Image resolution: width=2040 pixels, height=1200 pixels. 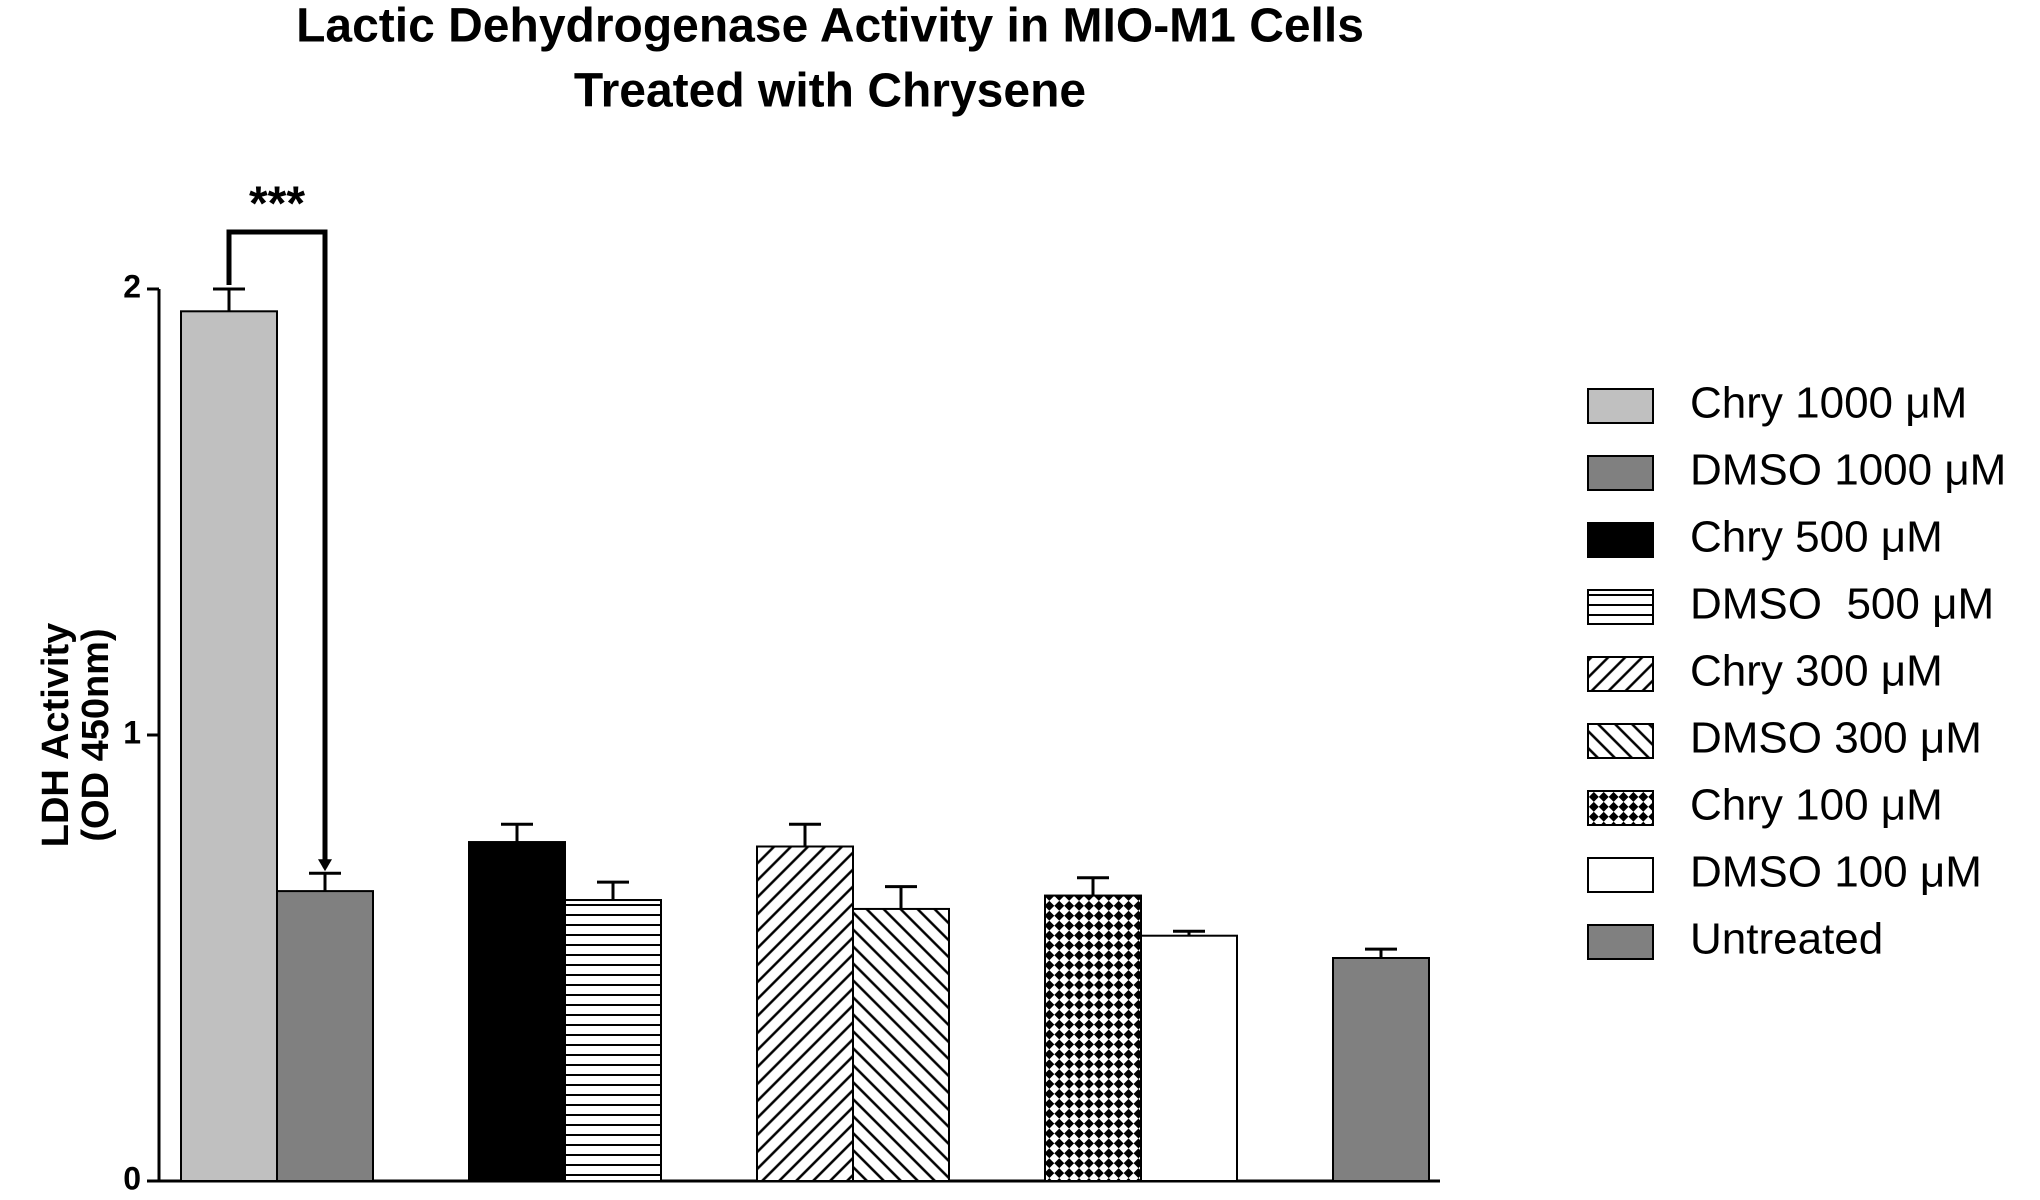 What do you see at coordinates (1816, 537) in the screenshot?
I see `legend-label: Chry 500 μM` at bounding box center [1816, 537].